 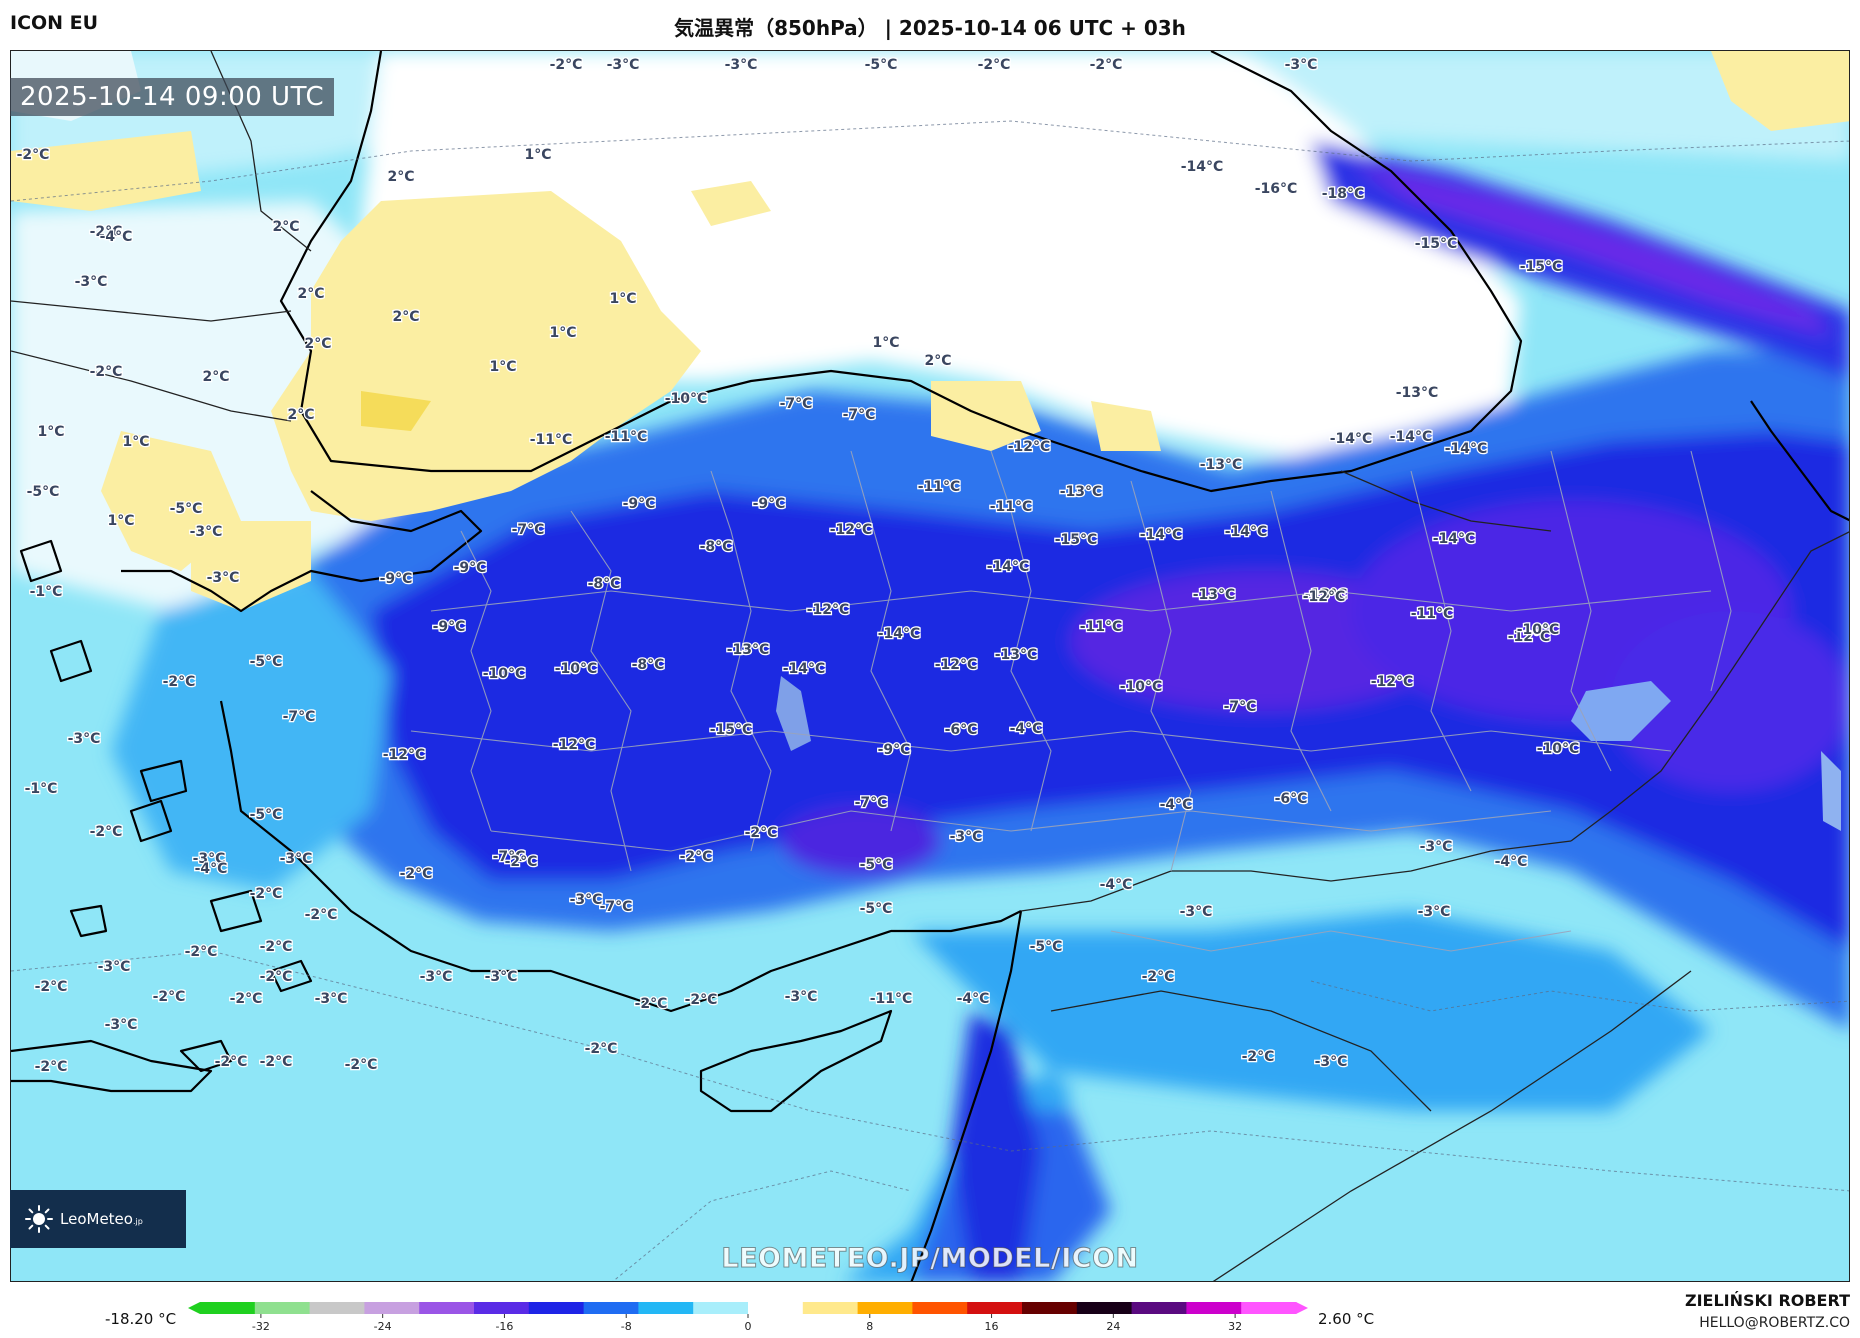 What do you see at coordinates (1774, 1323) in the screenshot?
I see `author-email: HELLO@ROBERTZ.CO` at bounding box center [1774, 1323].